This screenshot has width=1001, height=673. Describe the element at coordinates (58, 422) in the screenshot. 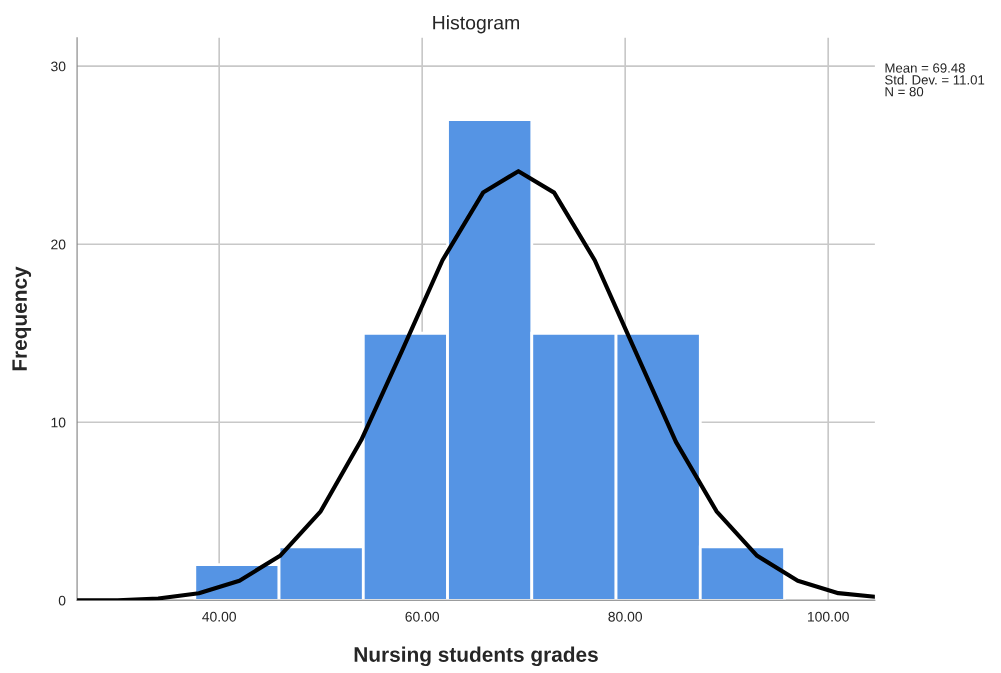

I see `y-tick-label: 10` at that location.